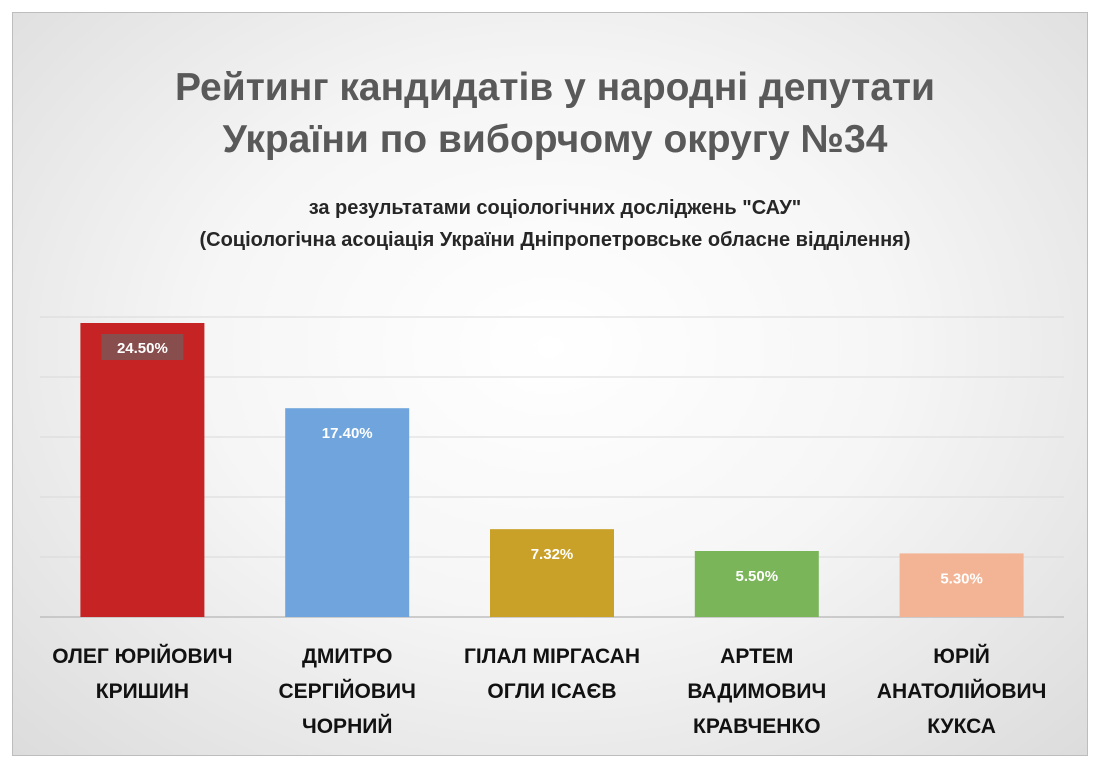 This screenshot has width=1110, height=774. I want to click on data-label-background, so click(142, 347).